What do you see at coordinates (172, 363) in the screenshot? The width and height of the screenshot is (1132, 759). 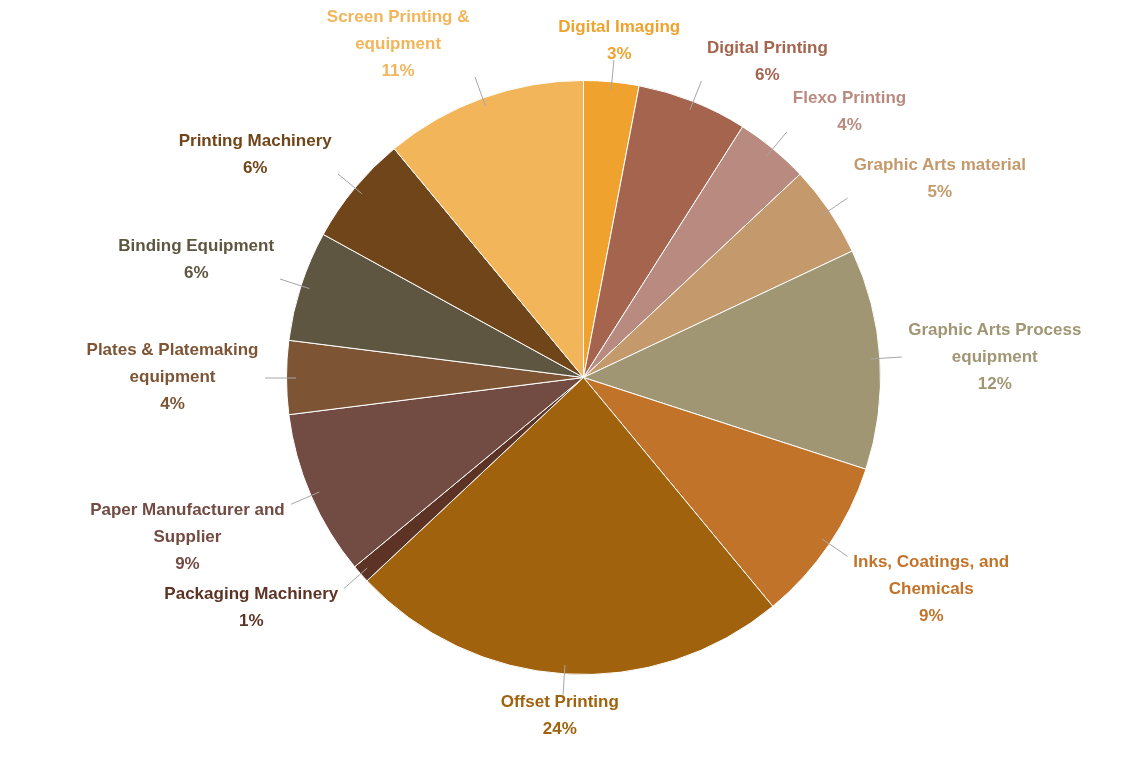 I see `slice-label: Plates & Platemaking equipment` at bounding box center [172, 363].